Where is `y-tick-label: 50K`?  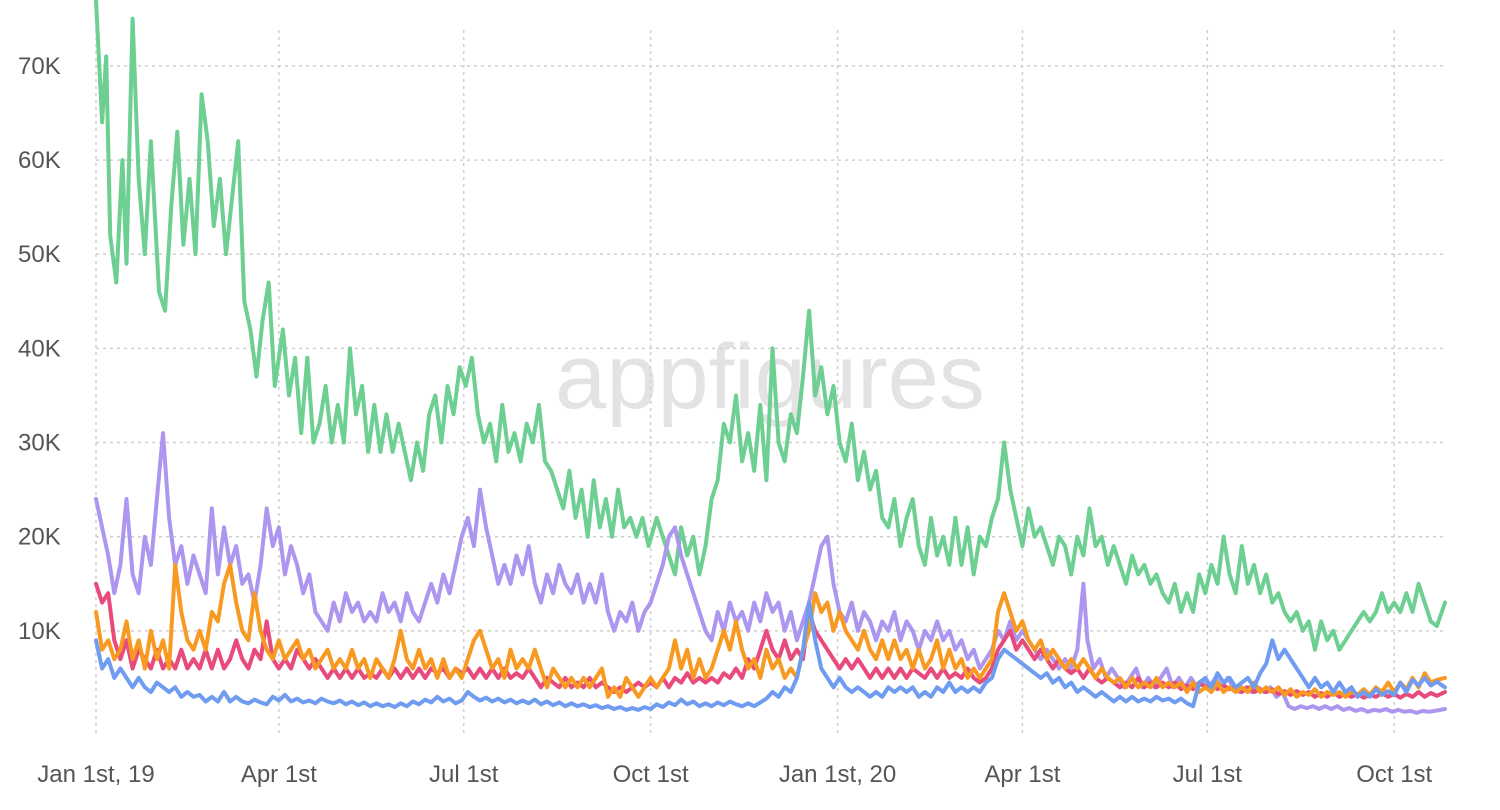
y-tick-label: 50K is located at coordinates (39, 254).